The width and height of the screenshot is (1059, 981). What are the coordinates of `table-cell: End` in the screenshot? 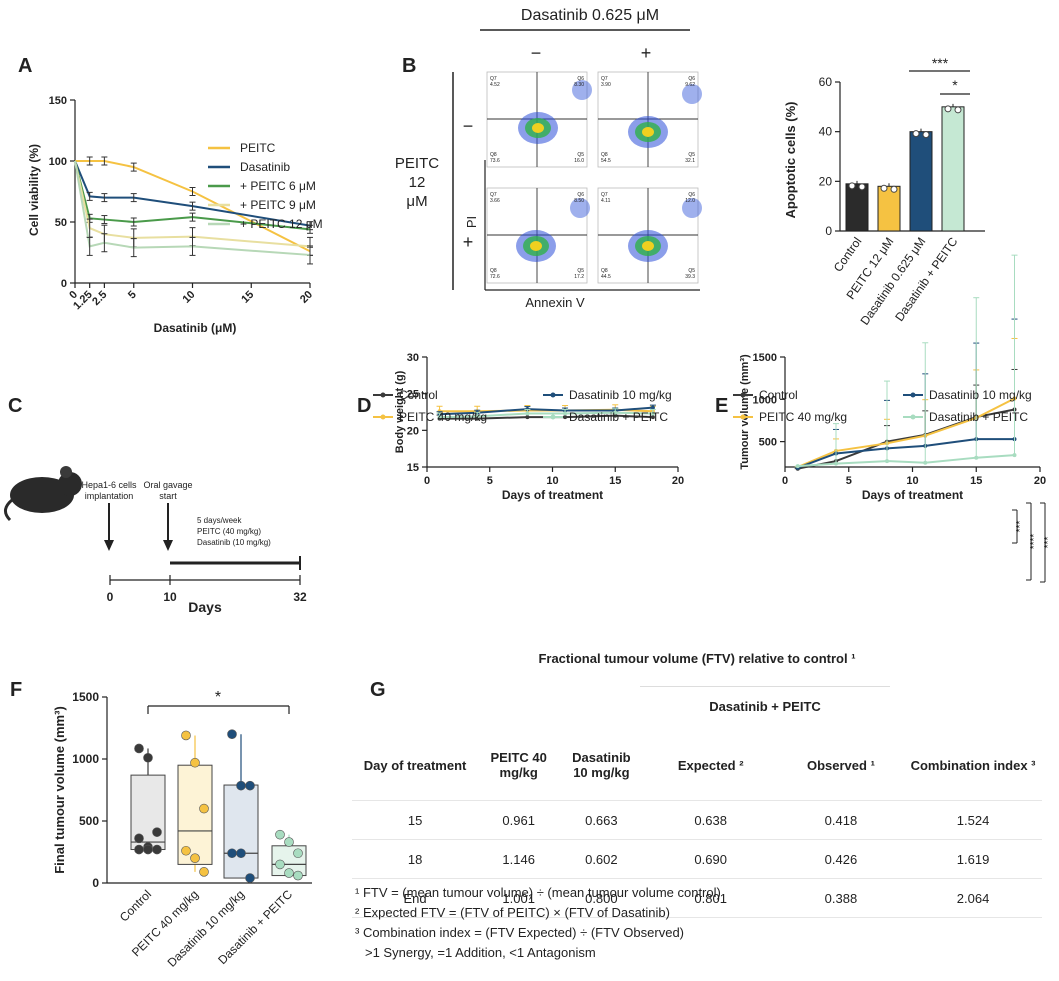 It's located at (415, 898).